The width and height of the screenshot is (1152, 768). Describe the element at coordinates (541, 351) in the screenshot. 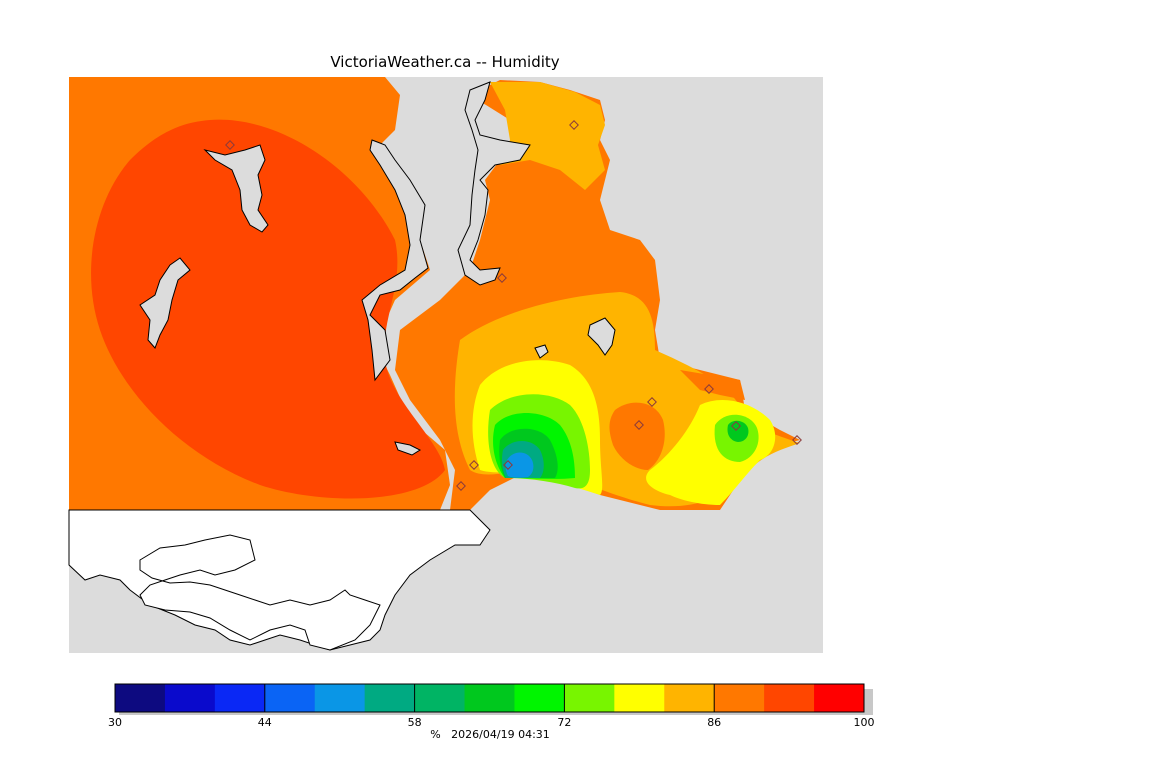

I see `lake-small` at that location.